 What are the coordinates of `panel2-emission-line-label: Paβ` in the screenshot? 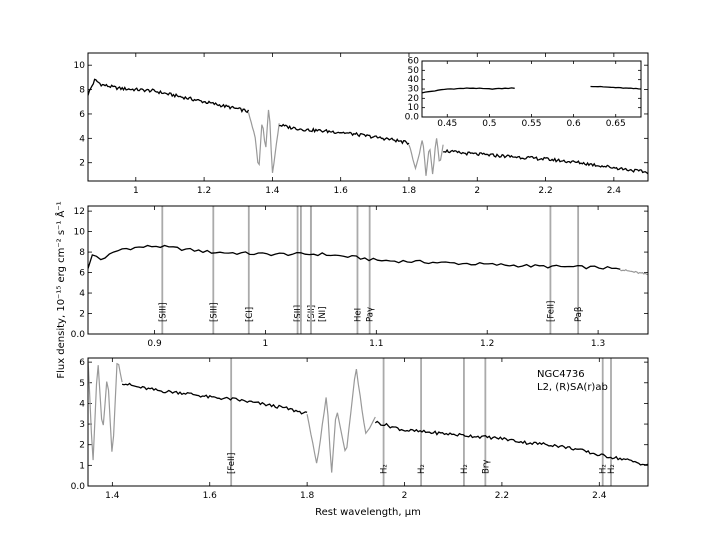 It's located at (579, 314).